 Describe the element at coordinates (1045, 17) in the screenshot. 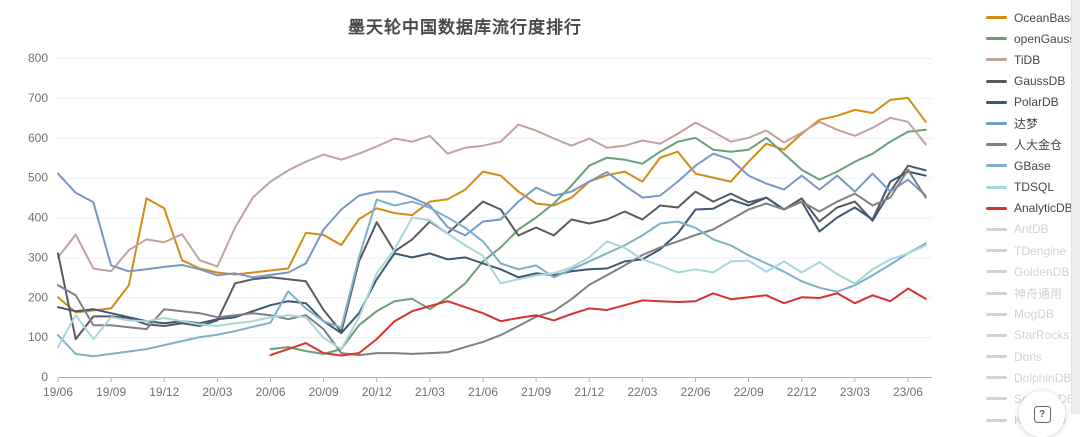

I see `legend-item-label: OceanBase` at that location.